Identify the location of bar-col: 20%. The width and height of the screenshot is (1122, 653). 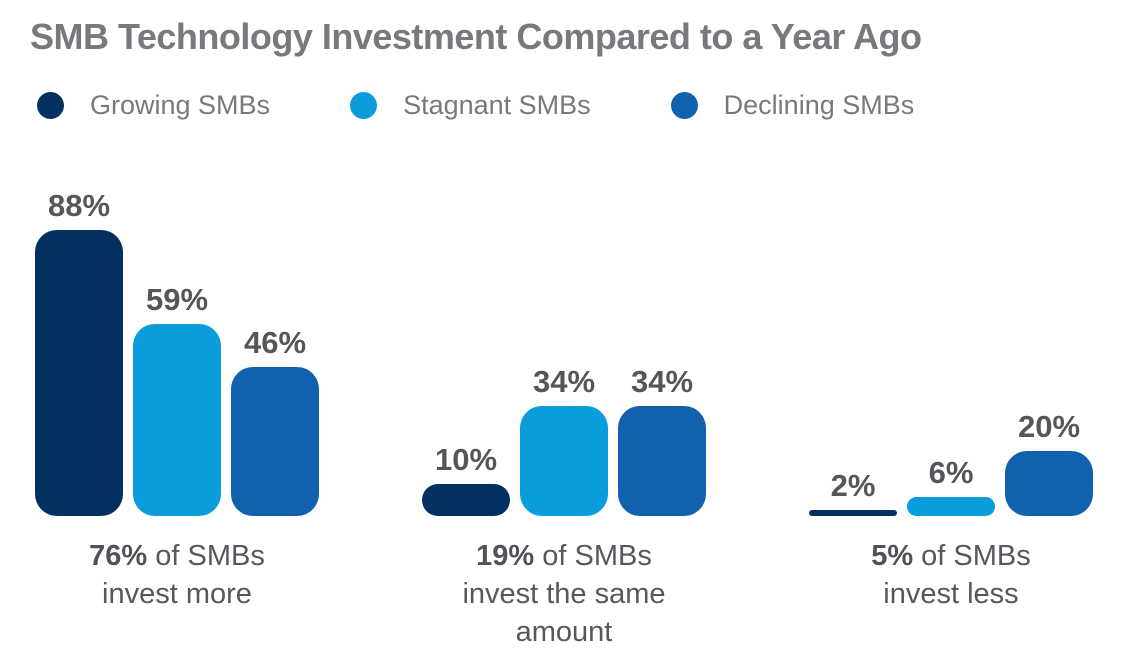
(1049, 350).